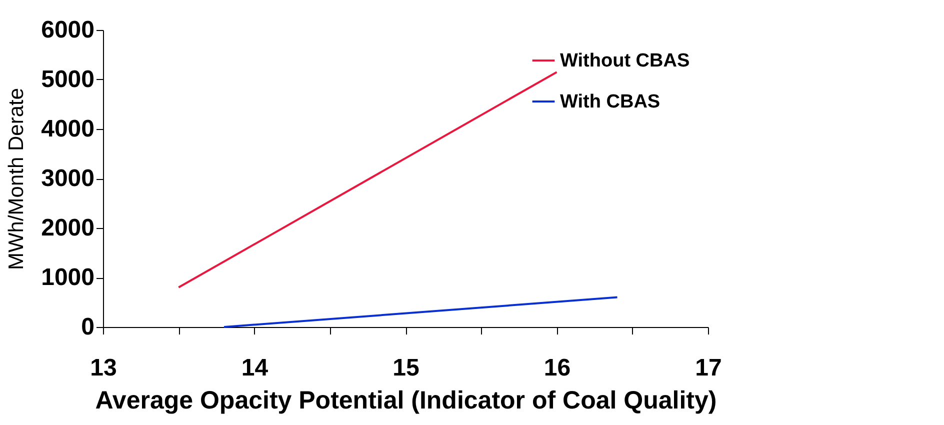  What do you see at coordinates (67, 30) in the screenshot?
I see `y-tick-label: 6000` at bounding box center [67, 30].